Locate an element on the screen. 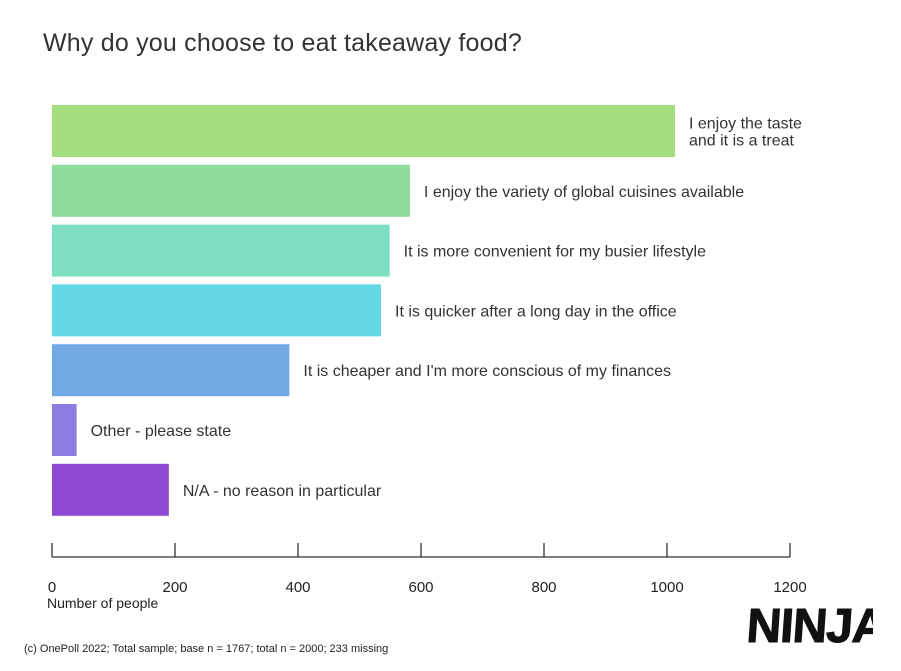 Image resolution: width=901 pixels, height=671 pixels. x-tick-label-0: 0 is located at coordinates (52, 587).